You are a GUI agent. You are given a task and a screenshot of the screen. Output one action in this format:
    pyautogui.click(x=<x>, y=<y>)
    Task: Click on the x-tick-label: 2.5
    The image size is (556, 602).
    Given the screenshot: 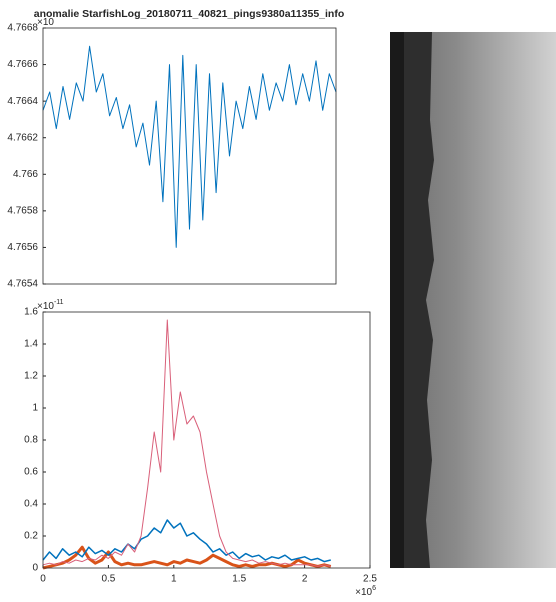 What is the action you would take?
    pyautogui.click(x=370, y=579)
    